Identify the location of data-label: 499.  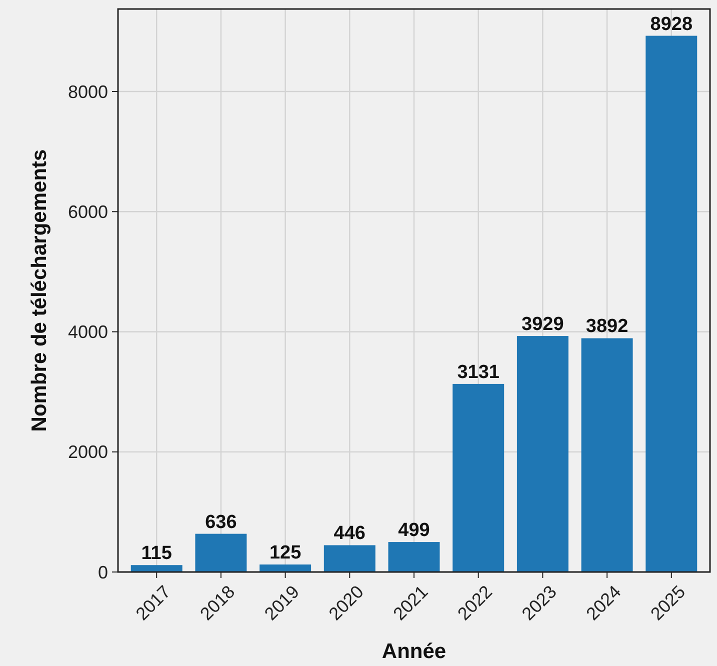
(414, 531).